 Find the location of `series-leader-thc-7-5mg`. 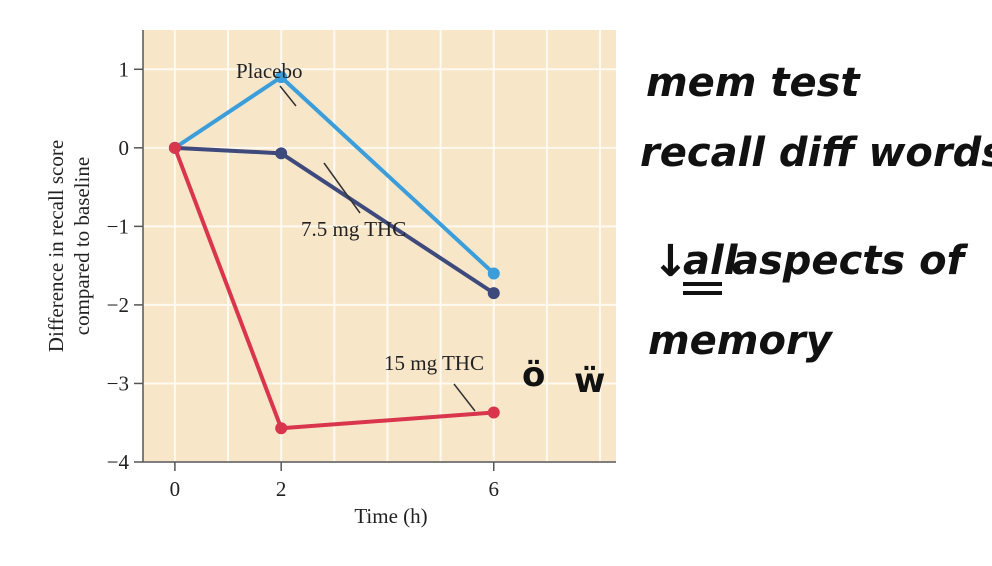

series-leader-thc-7-5mg is located at coordinates (342, 188).